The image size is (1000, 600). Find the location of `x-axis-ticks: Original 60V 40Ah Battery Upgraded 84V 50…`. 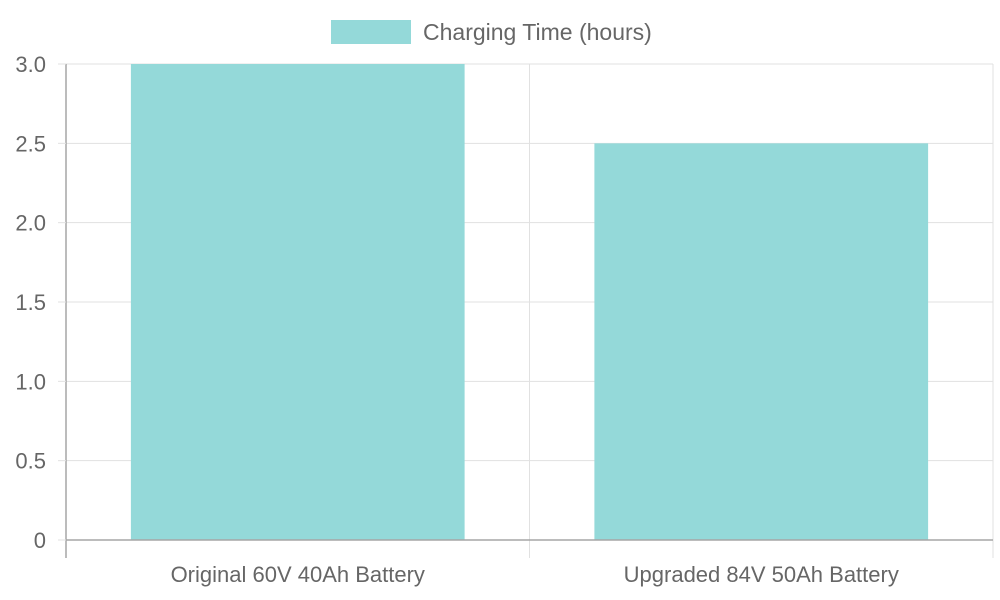

x-axis-ticks: Original 60V 40Ah Battery Upgraded 84V 50… is located at coordinates (535, 574).